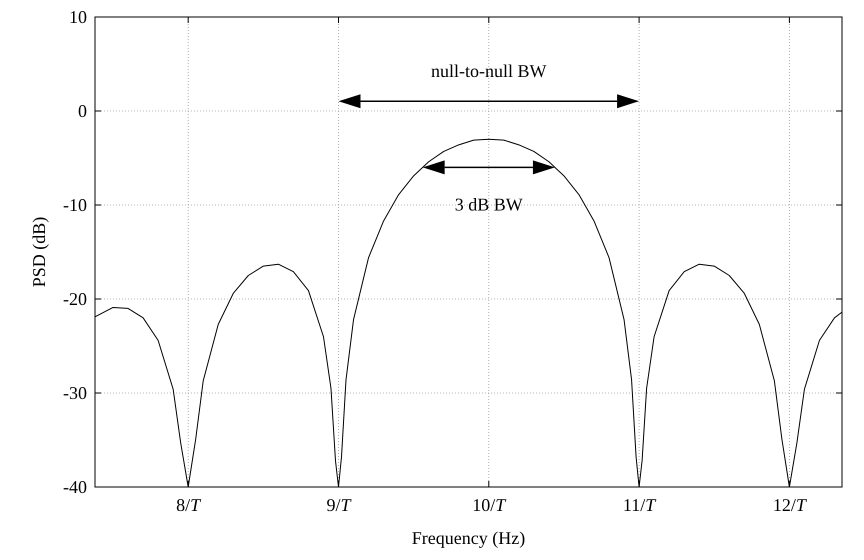  Describe the element at coordinates (339, 505) in the screenshot. I see `x-tick-label: 9/T` at that location.